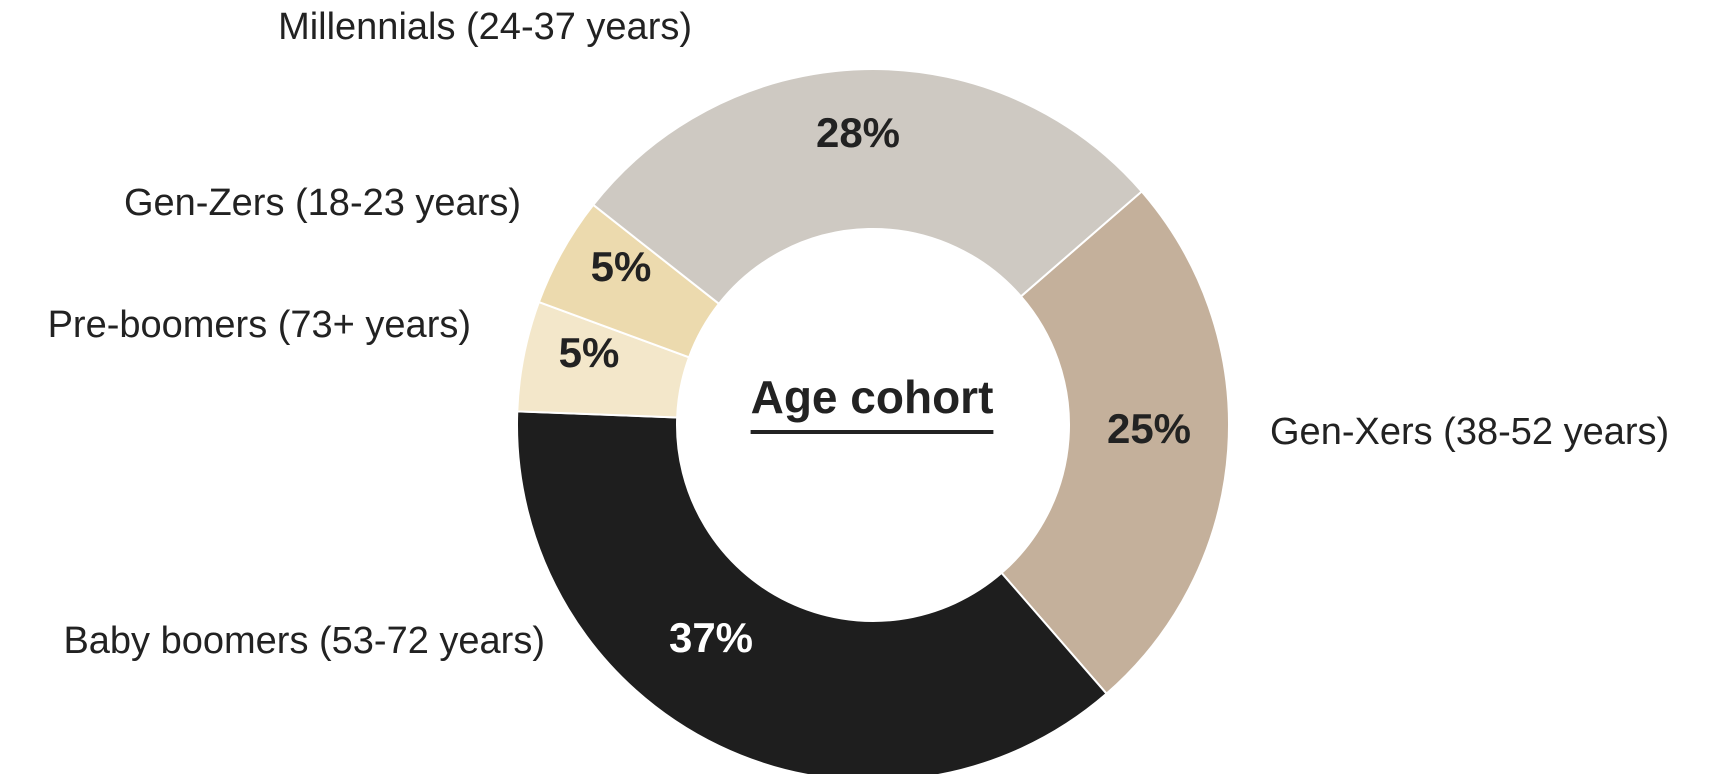  Describe the element at coordinates (1469, 432) in the screenshot. I see `category-label: Gen-Xers (38-52 years)` at that location.